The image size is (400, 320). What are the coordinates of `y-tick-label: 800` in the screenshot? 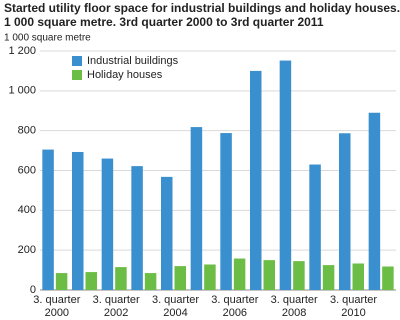 It's located at (27, 131).